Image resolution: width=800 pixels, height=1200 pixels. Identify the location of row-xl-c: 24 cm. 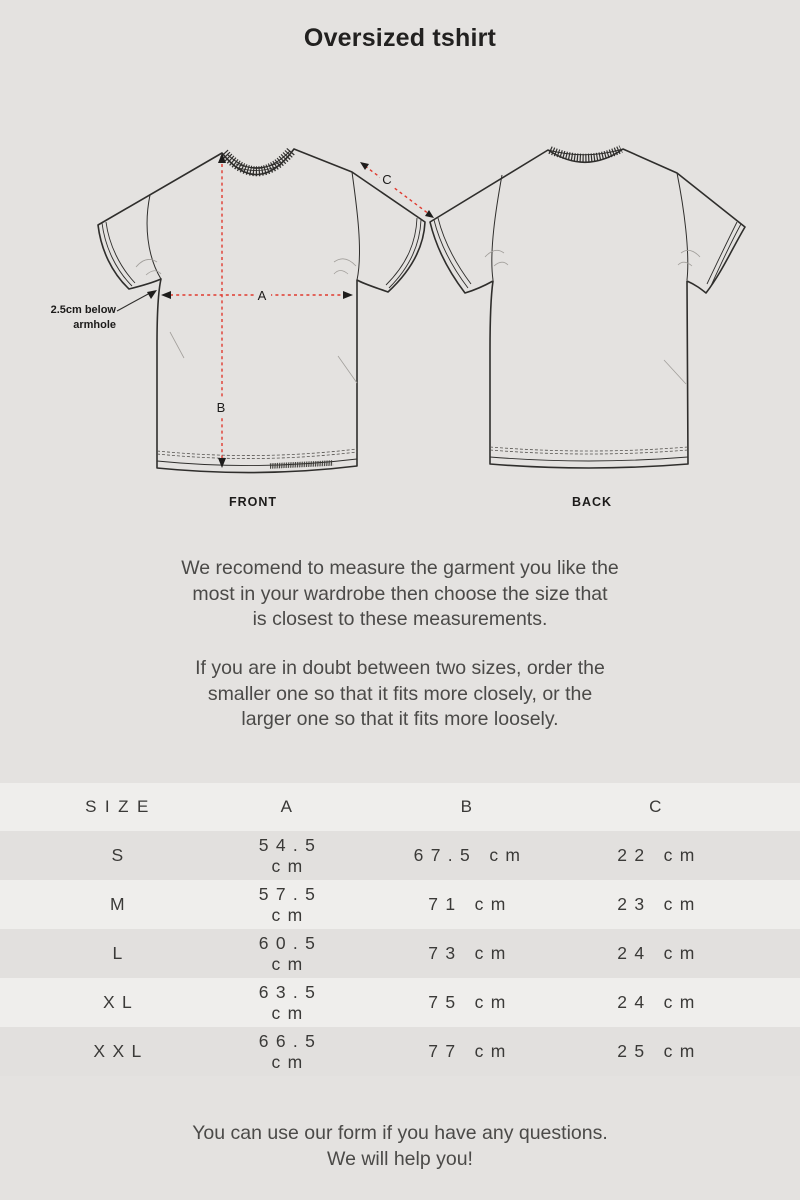
(659, 1002).